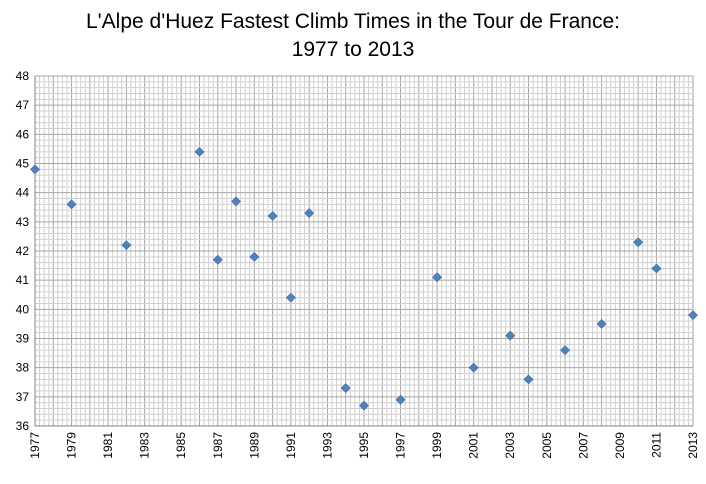 This screenshot has height=484, width=706. What do you see at coordinates (23, 164) in the screenshot?
I see `y-tick-label: 45` at bounding box center [23, 164].